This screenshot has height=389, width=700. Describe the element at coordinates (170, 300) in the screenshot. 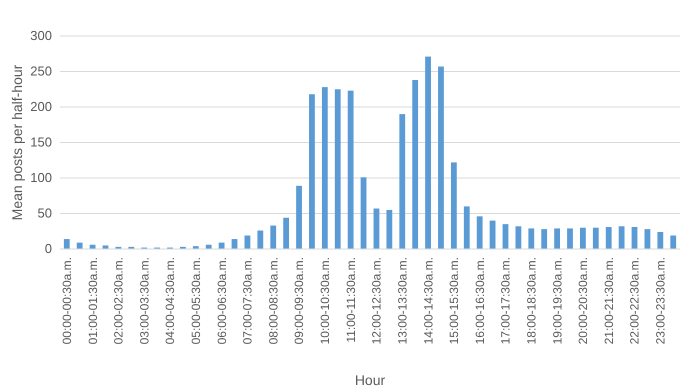

I see `x-tick-label: 04:00-04:30a.m.` at that location.